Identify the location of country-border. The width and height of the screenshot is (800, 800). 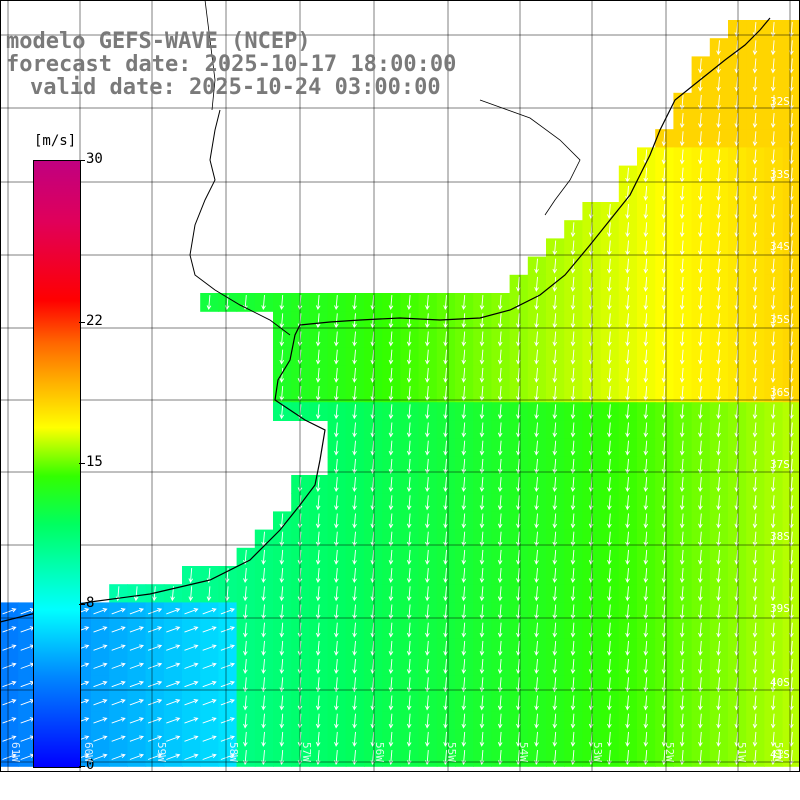
(210, 55).